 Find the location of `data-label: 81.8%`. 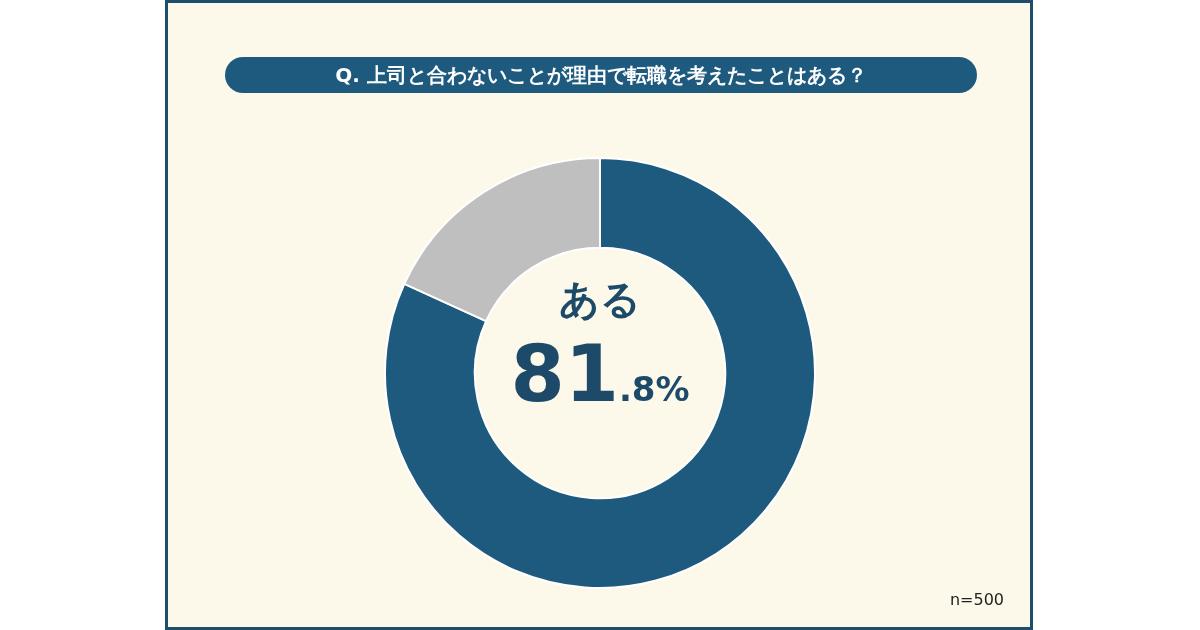

data-label: 81.8% is located at coordinates (600, 374).